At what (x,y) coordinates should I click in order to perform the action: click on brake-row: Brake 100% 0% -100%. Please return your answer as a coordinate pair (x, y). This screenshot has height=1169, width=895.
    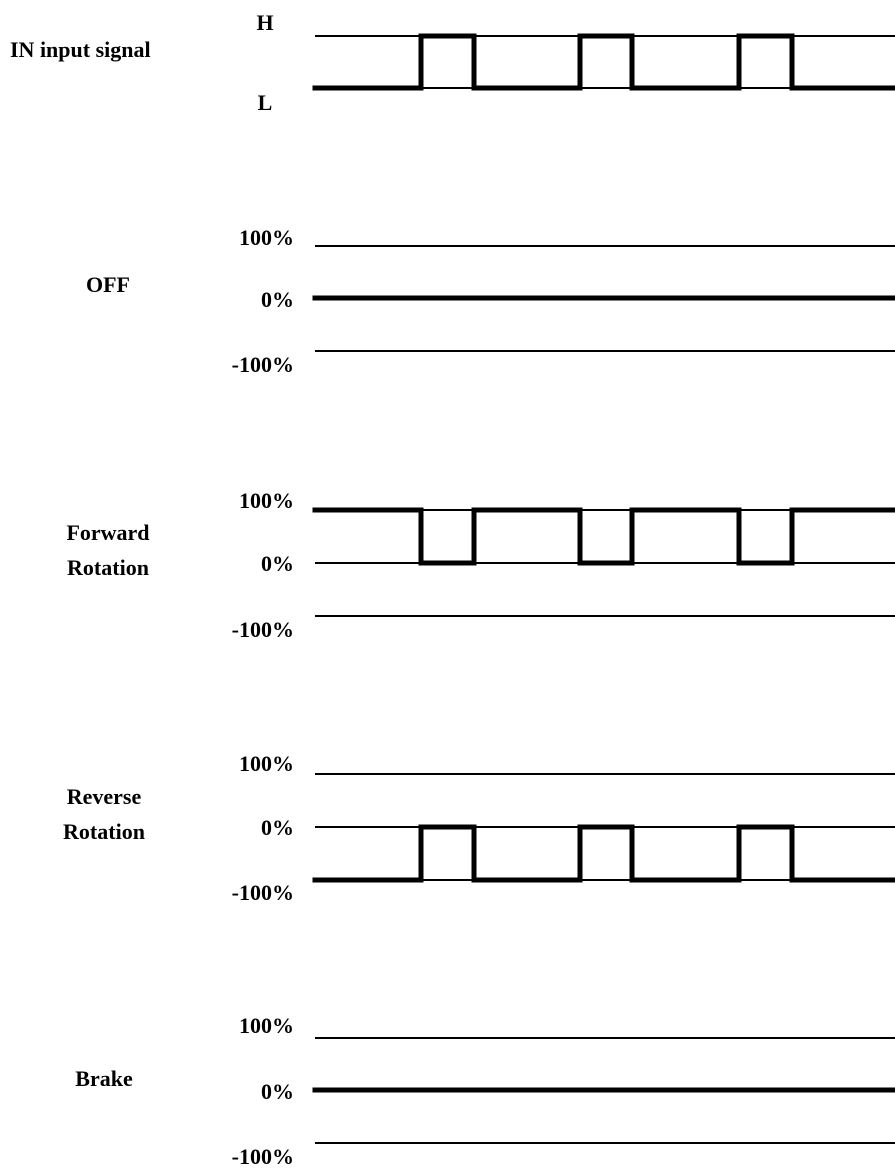
    Looking at the image, I should click on (485, 1091).